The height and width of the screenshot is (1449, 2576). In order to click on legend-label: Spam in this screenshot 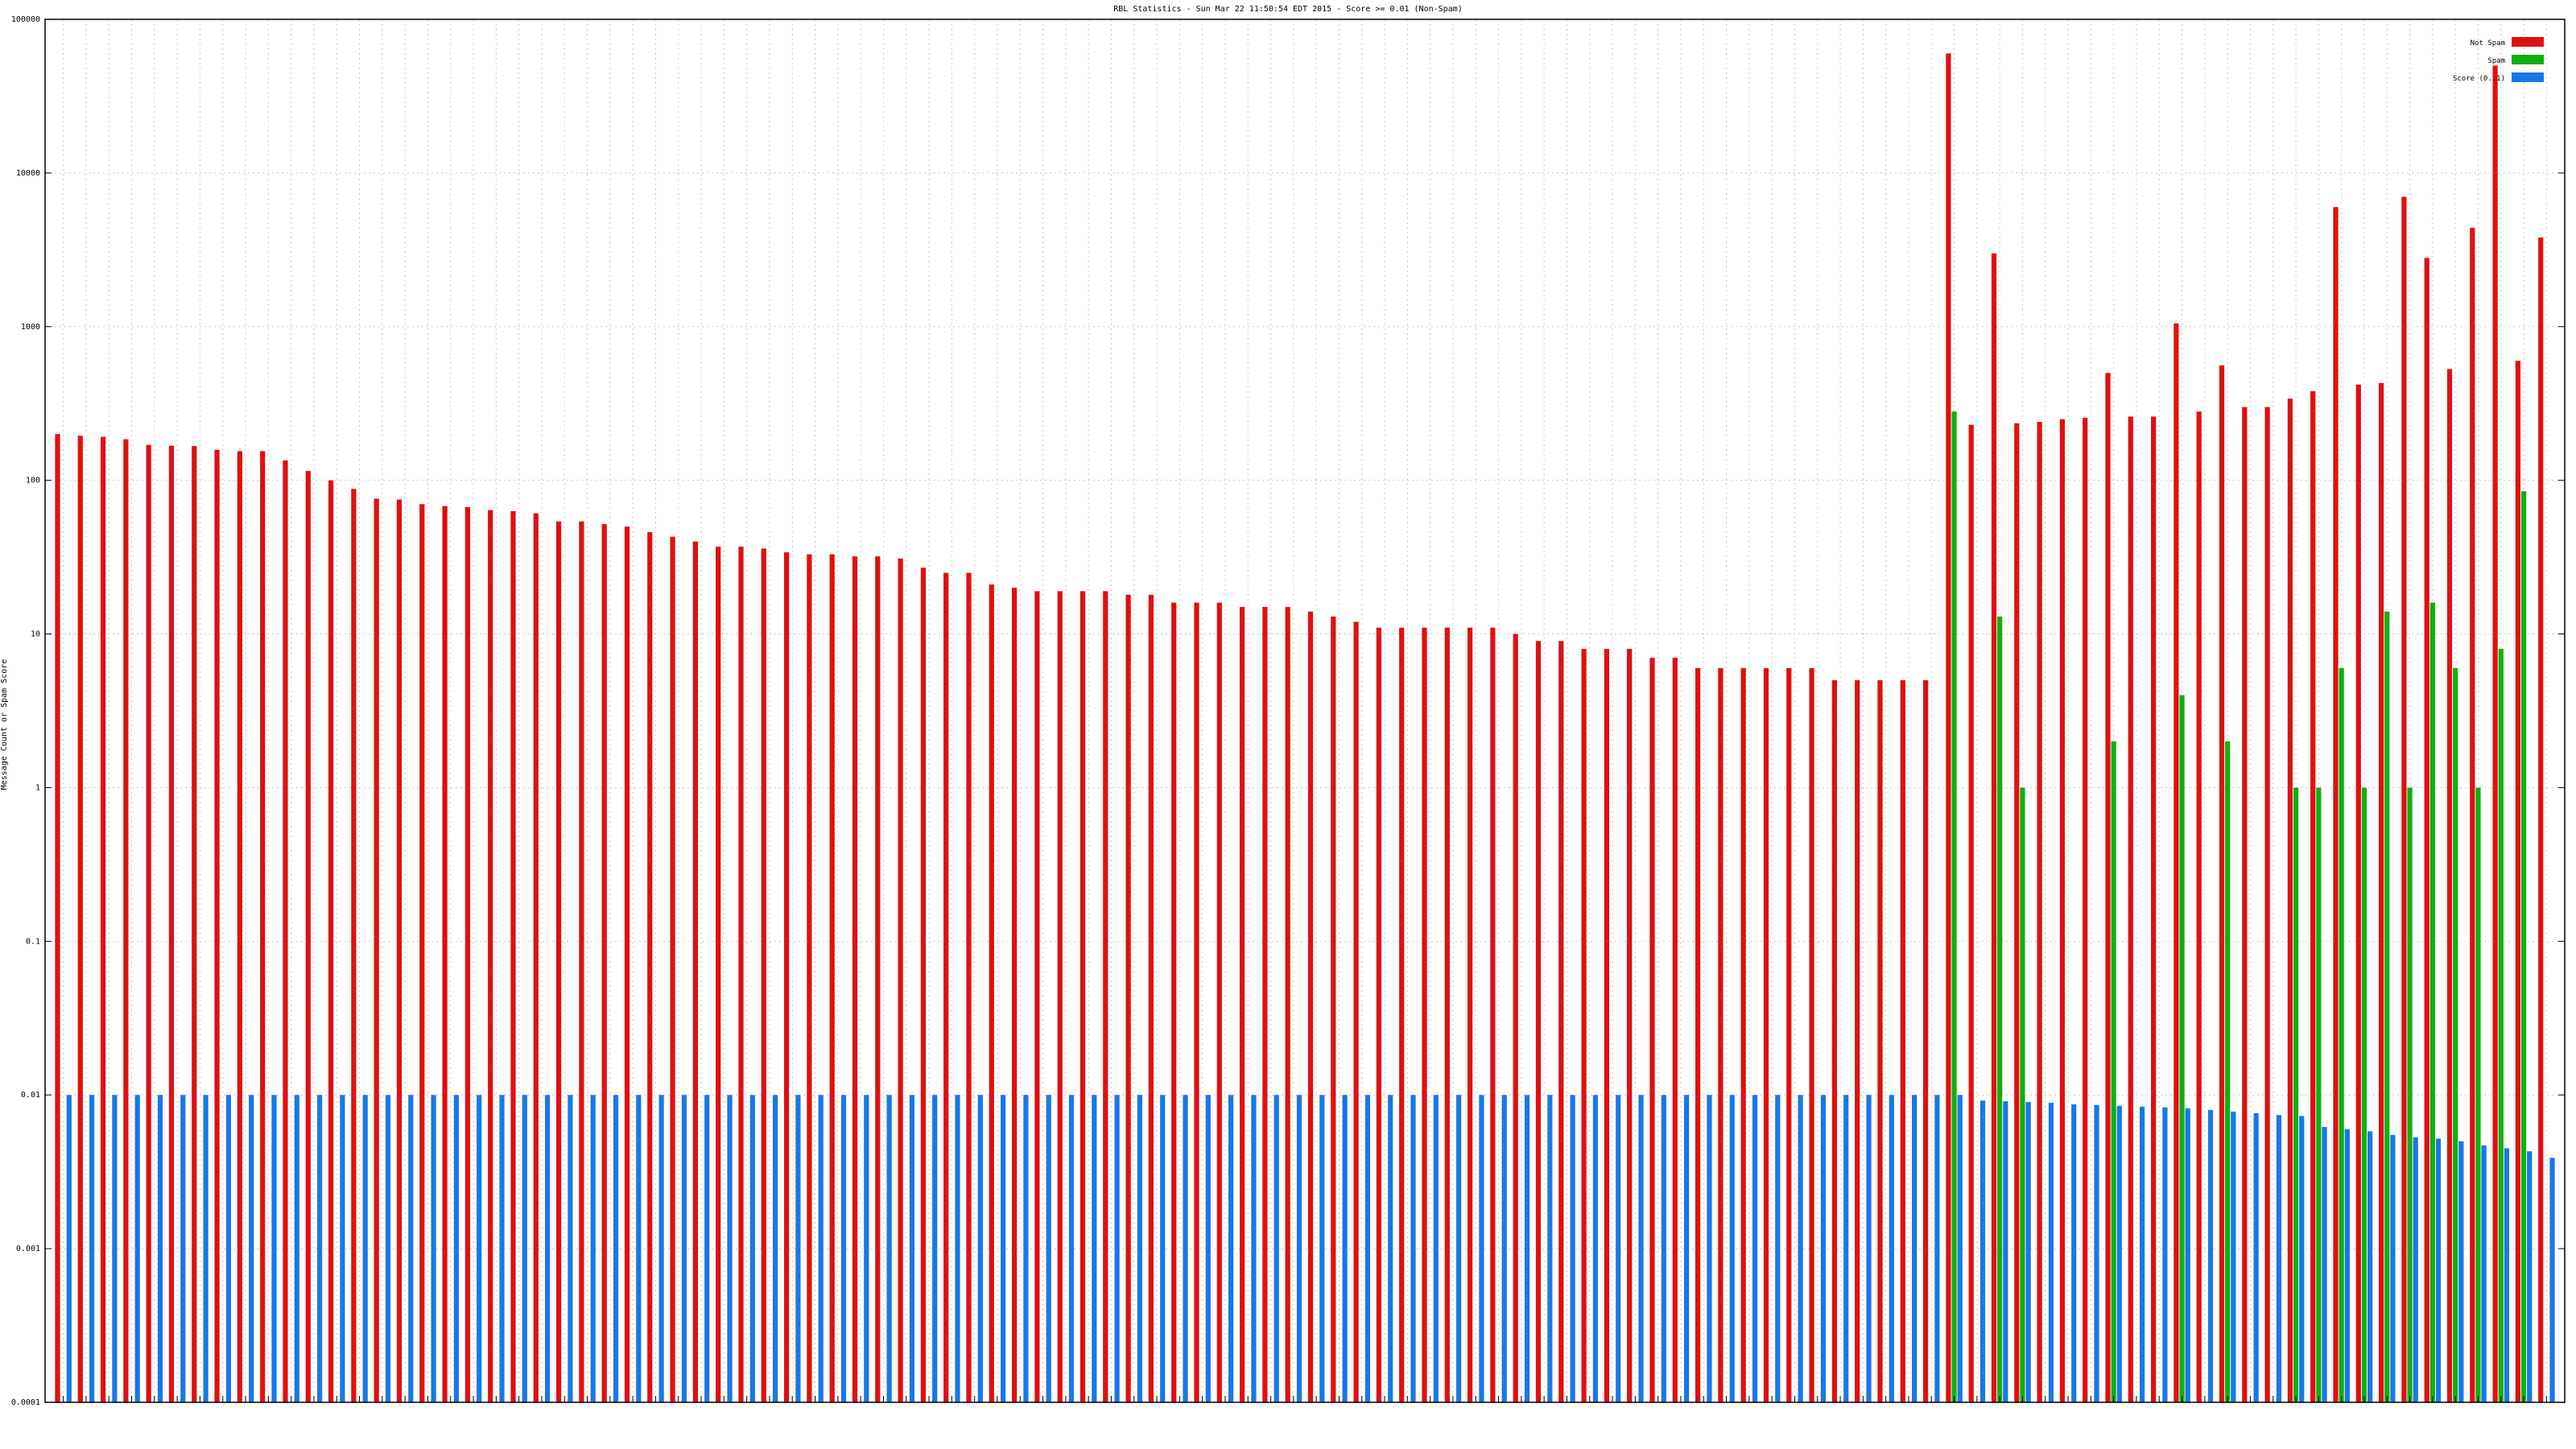, I will do `click(2496, 61)`.